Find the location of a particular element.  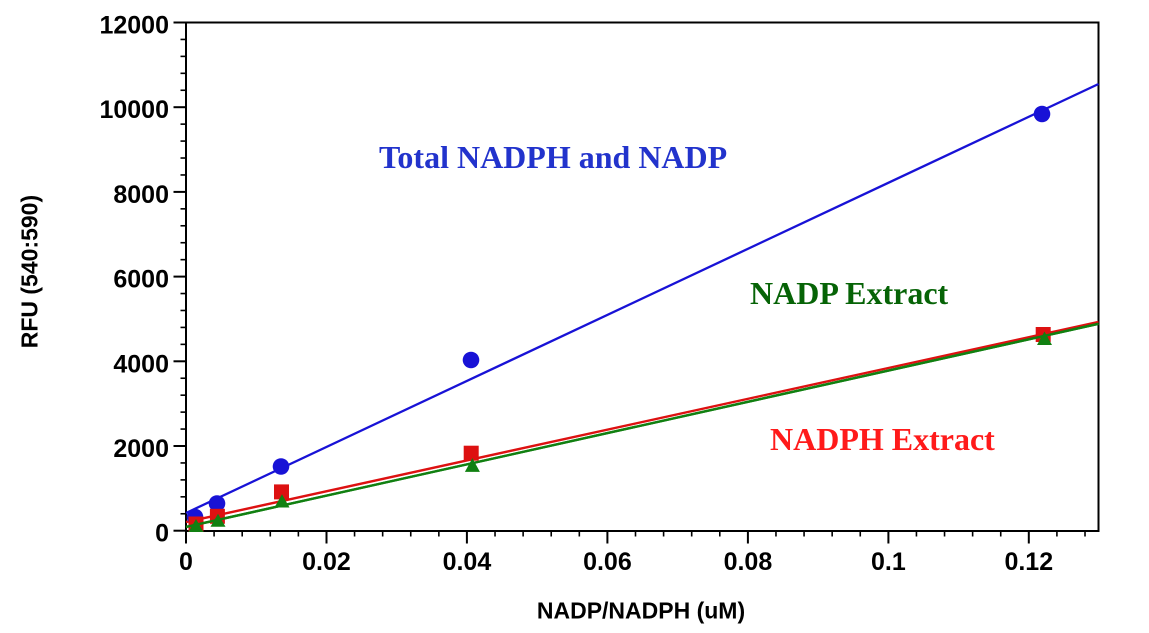

svg-text: 2000 is located at coordinates (141, 449).